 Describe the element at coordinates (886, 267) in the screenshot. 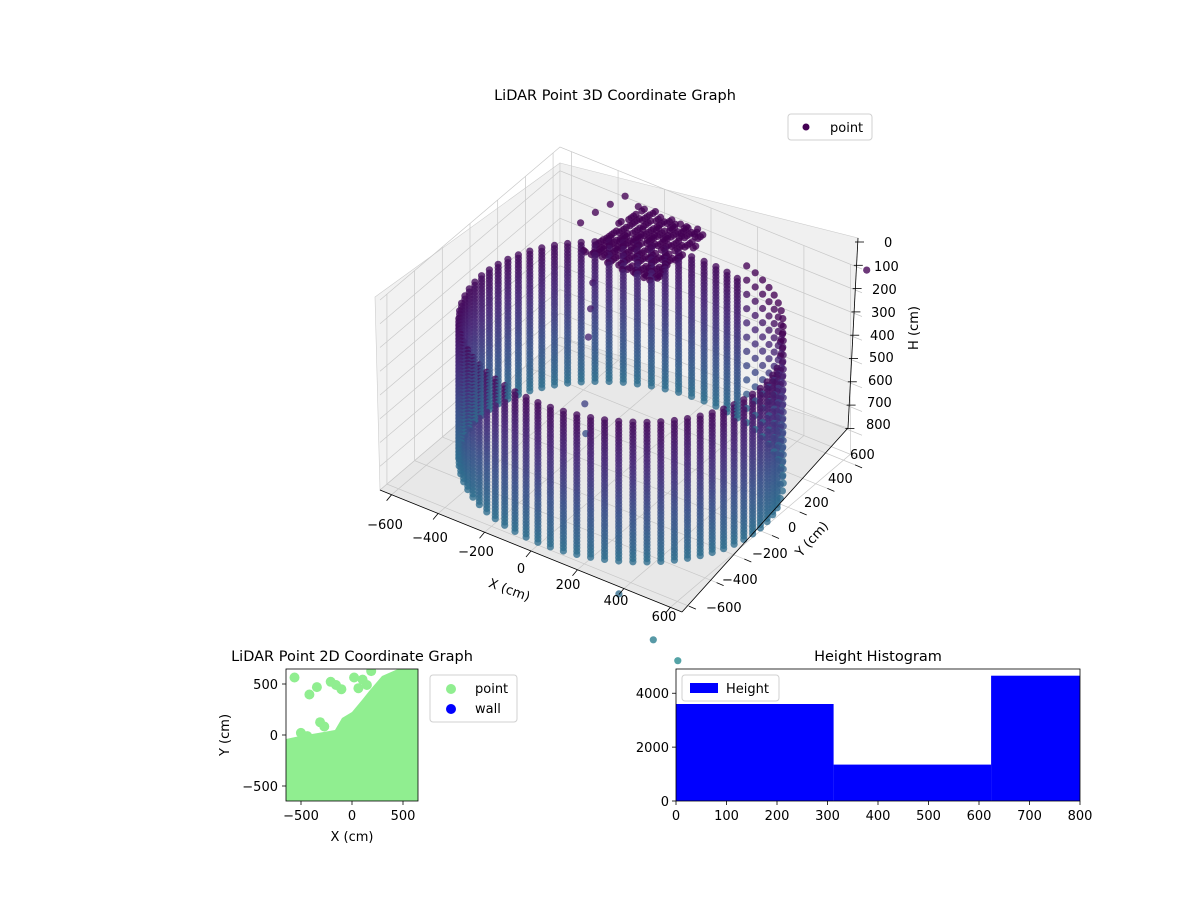

I see `z-tick-label: 100` at that location.